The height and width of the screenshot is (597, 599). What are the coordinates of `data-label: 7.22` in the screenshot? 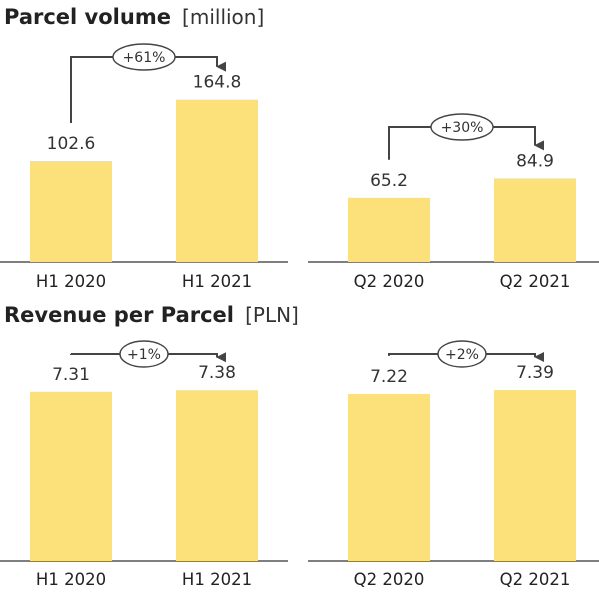 It's located at (389, 377).